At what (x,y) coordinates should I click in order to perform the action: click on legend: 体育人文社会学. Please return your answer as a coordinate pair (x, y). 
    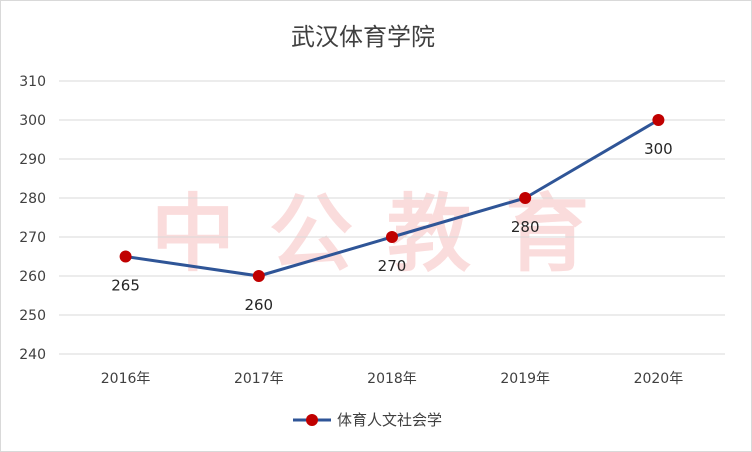
    Looking at the image, I should click on (367, 420).